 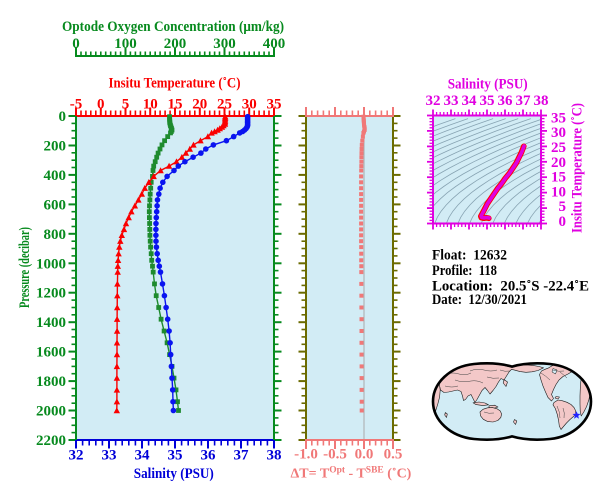 What do you see at coordinates (351, 474) in the screenshot?
I see `svg-text: ΔT= TOpt - TSBE (˚C)` at bounding box center [351, 474].